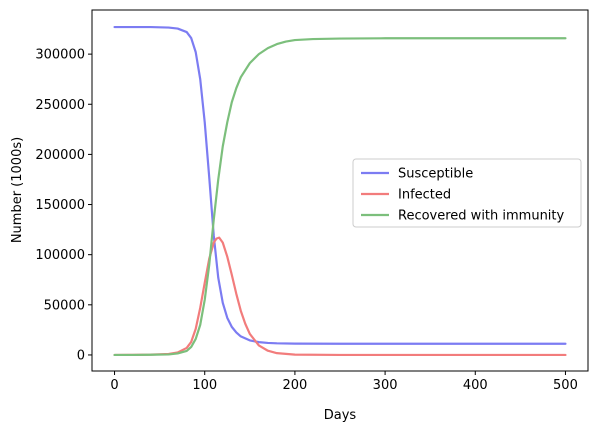  Describe the element at coordinates (60, 205) in the screenshot. I see `y-tick-label: 150000` at that location.